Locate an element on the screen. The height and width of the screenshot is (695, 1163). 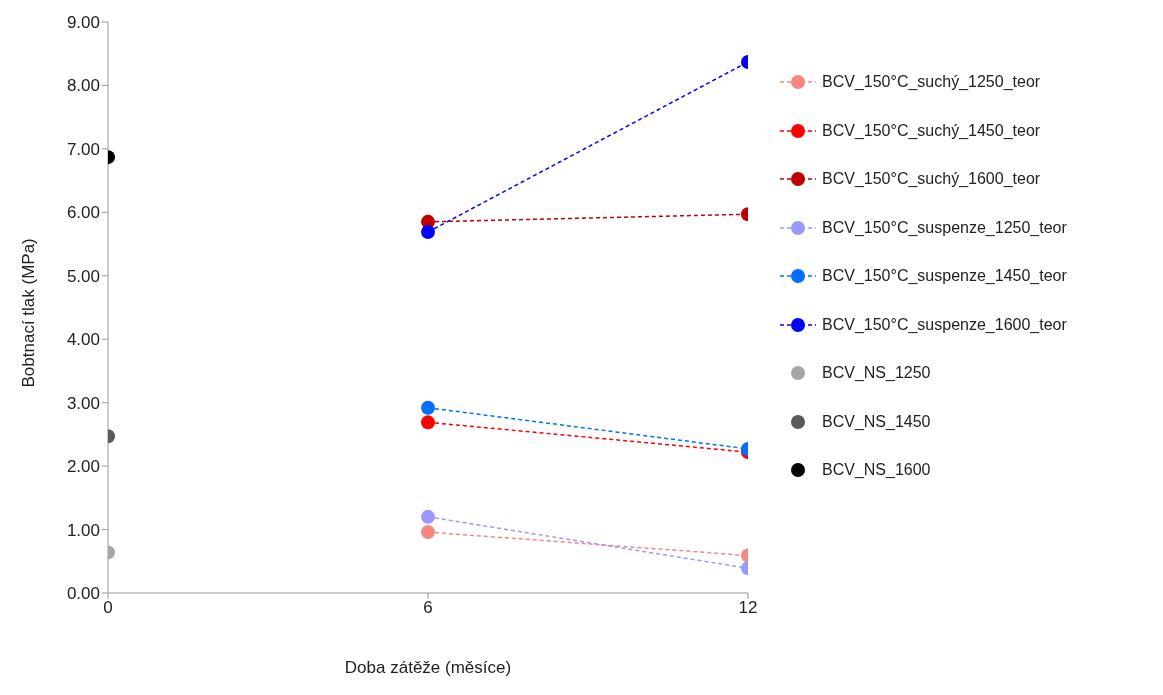
x-tick-label: 0 is located at coordinates (108, 608).